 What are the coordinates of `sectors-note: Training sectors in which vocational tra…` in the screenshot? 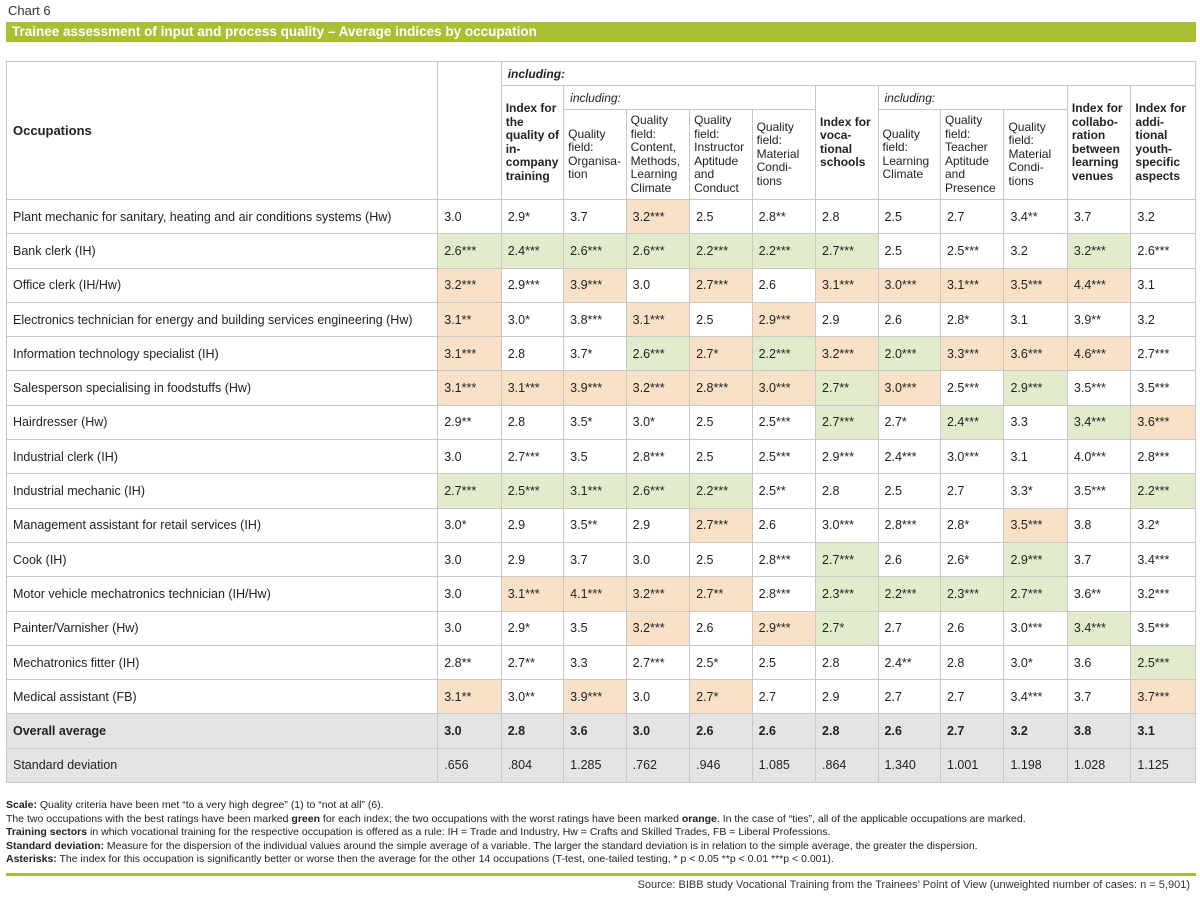 It's located at (601, 833).